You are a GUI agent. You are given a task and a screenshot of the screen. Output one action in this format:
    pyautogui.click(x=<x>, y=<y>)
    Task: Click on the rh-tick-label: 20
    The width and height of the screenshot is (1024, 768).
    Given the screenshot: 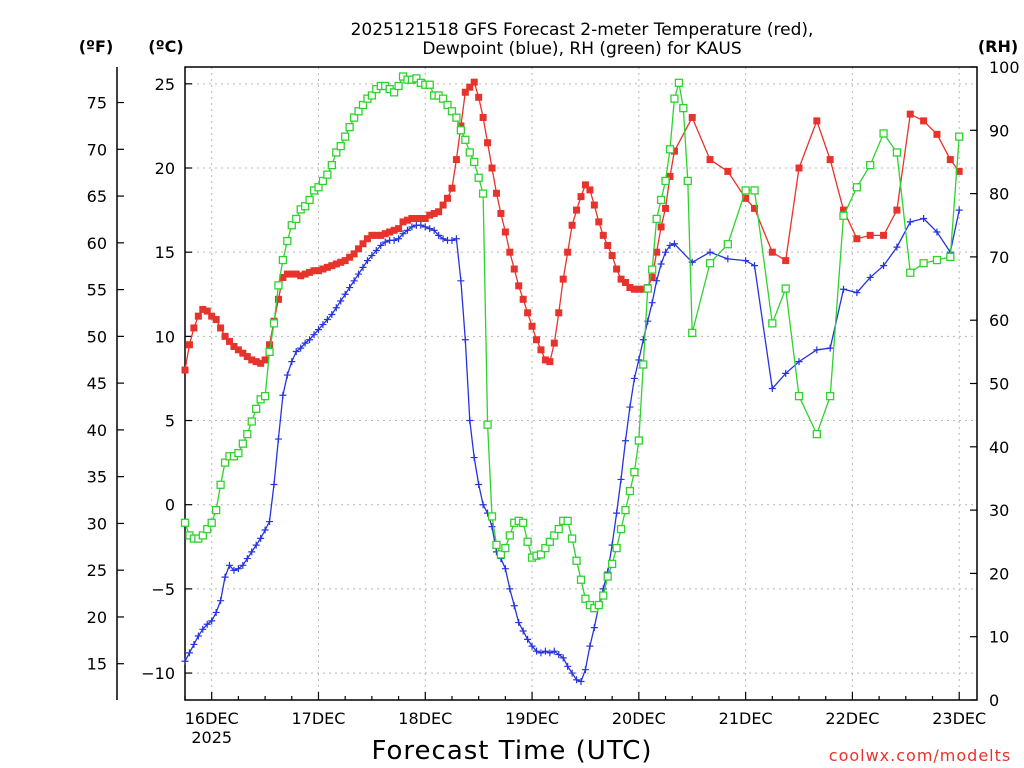 What is the action you would take?
    pyautogui.click(x=999, y=573)
    